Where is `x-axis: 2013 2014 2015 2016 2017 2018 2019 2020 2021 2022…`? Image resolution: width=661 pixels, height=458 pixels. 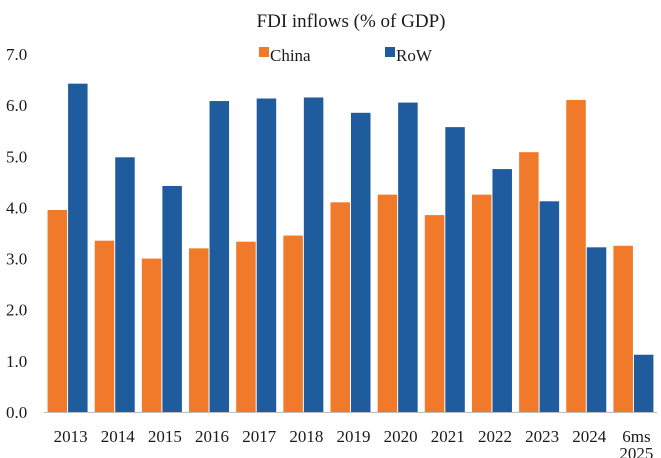 x-axis: 2013 2014 2015 2016 2017 2018 2019 2020 2021 2022… is located at coordinates (350, 435).